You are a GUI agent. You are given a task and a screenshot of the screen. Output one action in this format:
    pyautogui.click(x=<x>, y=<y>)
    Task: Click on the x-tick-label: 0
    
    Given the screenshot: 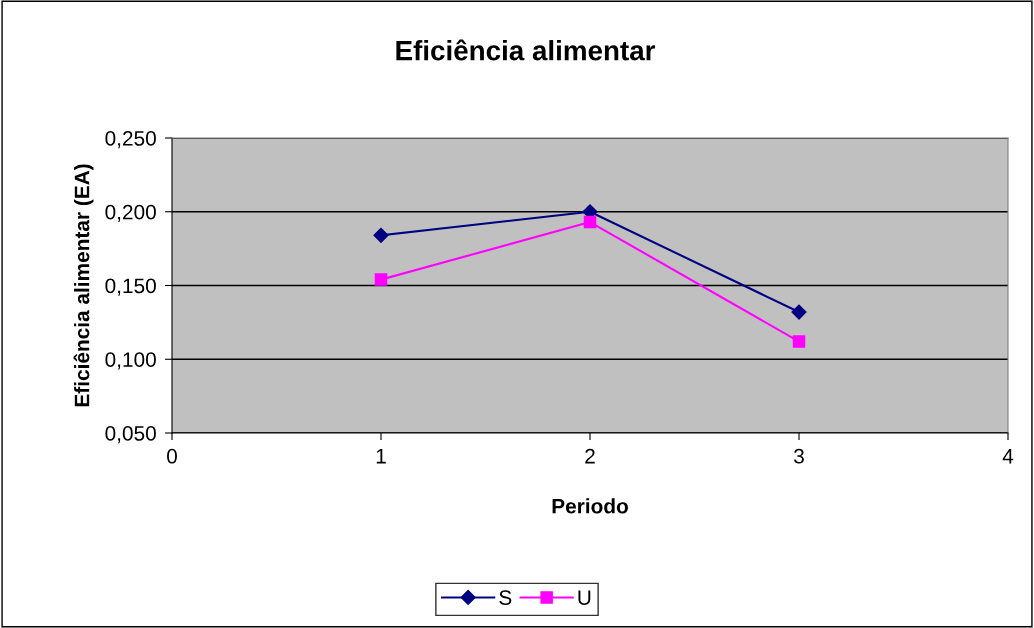 What is the action you would take?
    pyautogui.click(x=172, y=456)
    